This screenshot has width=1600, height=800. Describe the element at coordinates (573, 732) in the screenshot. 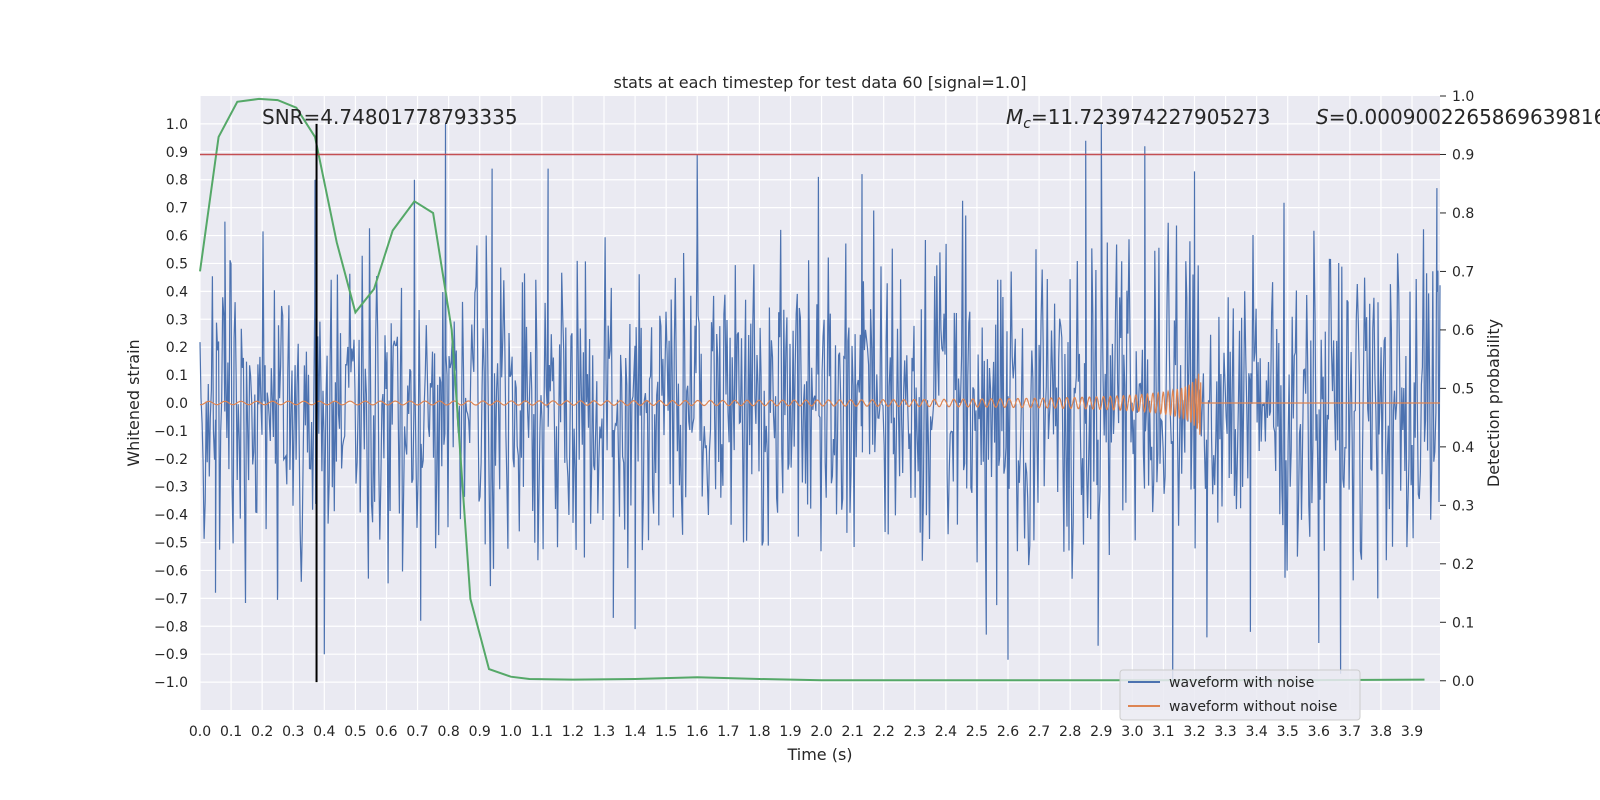

I see `x-tick-label: 1.2` at that location.